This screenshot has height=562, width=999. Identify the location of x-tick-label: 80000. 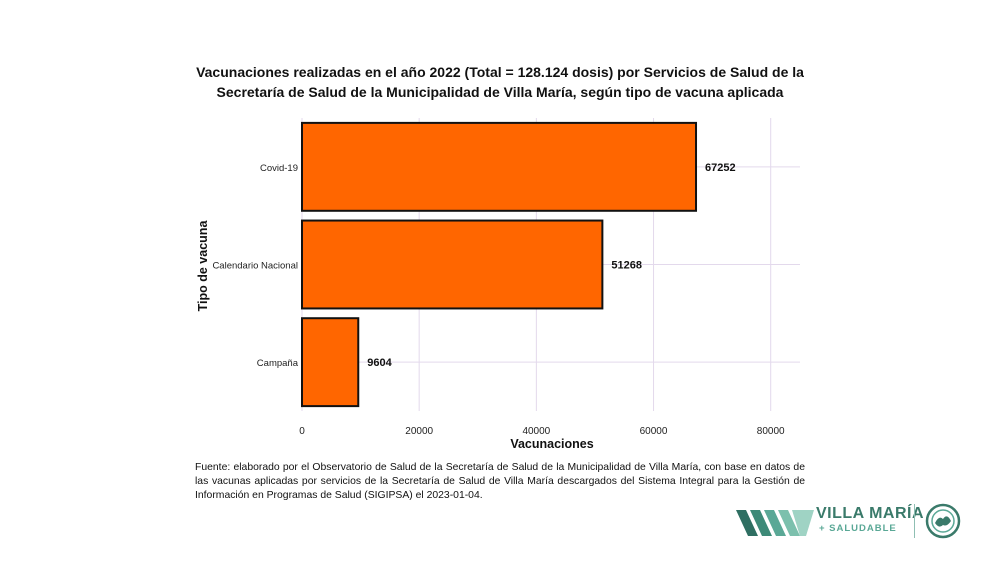
(771, 431).